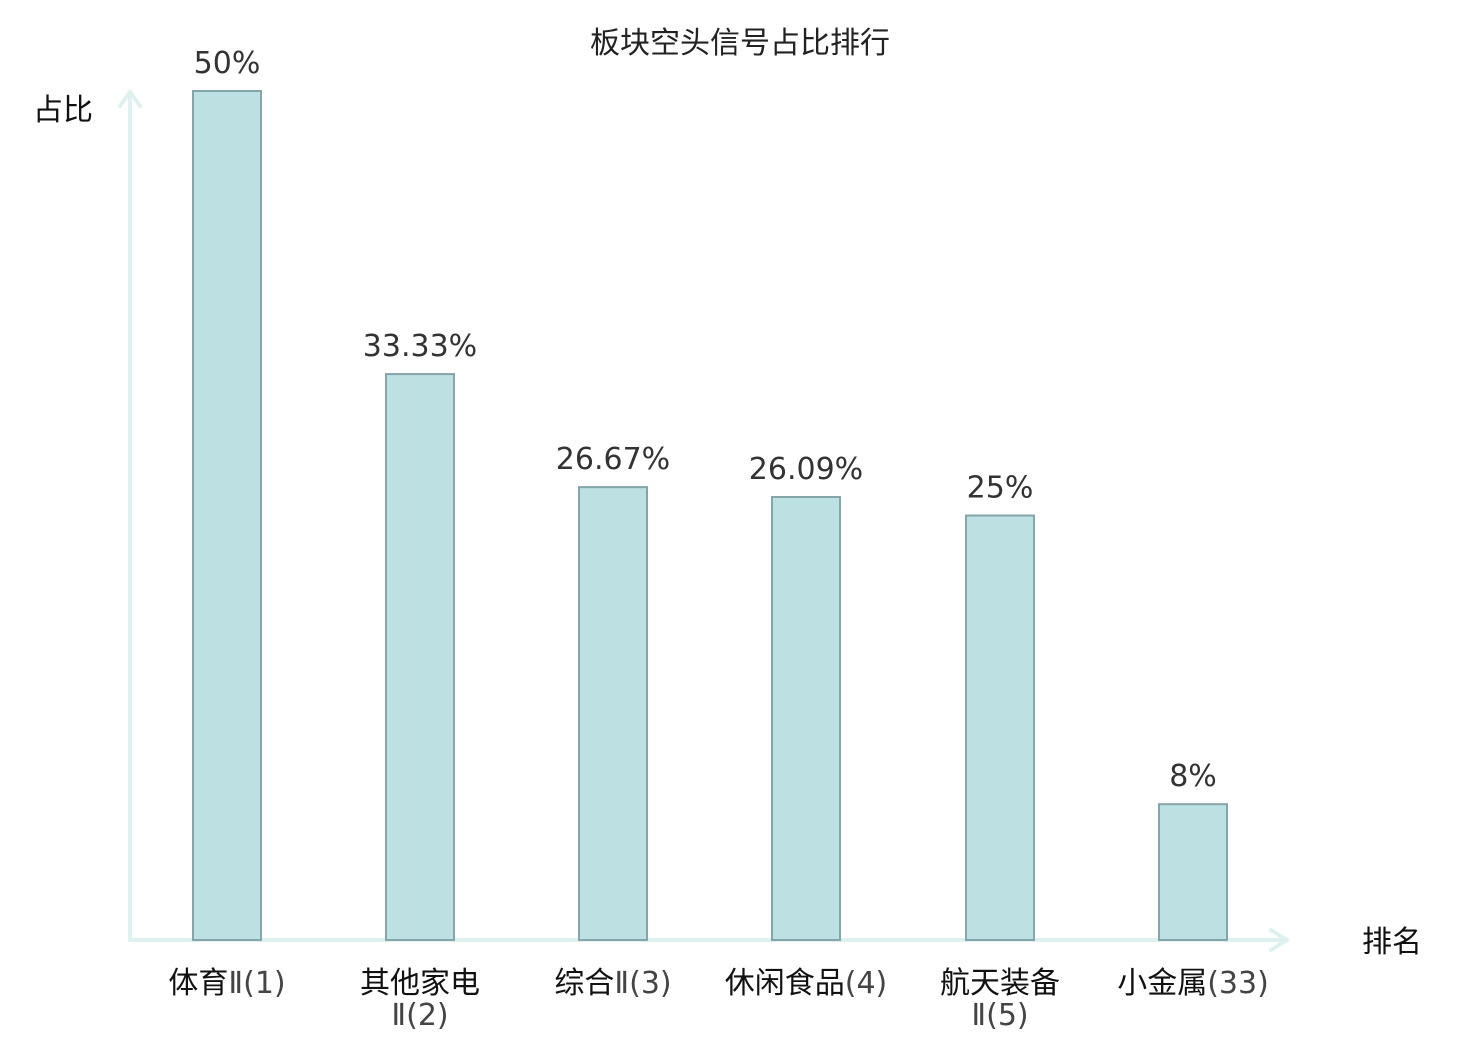 Image resolution: width=1480 pixels, height=1040 pixels. What do you see at coordinates (227, 63) in the screenshot?
I see `value-label: 50%` at bounding box center [227, 63].